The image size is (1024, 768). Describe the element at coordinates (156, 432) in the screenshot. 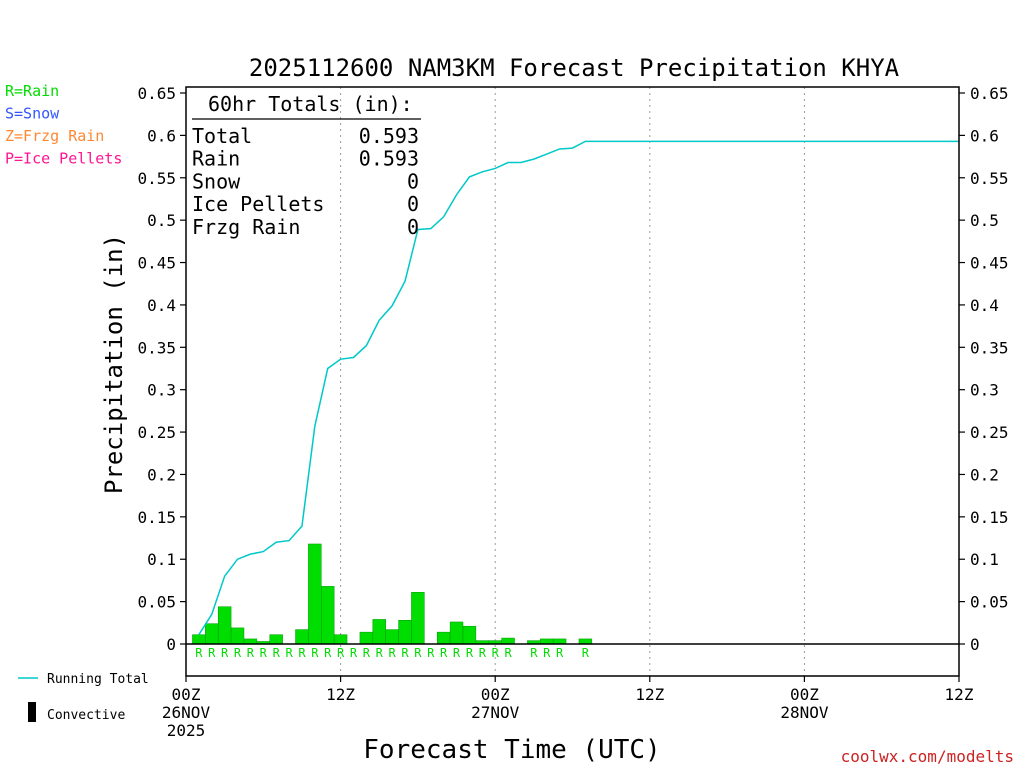

I see `y-tick-label-left: 0.25` at that location.